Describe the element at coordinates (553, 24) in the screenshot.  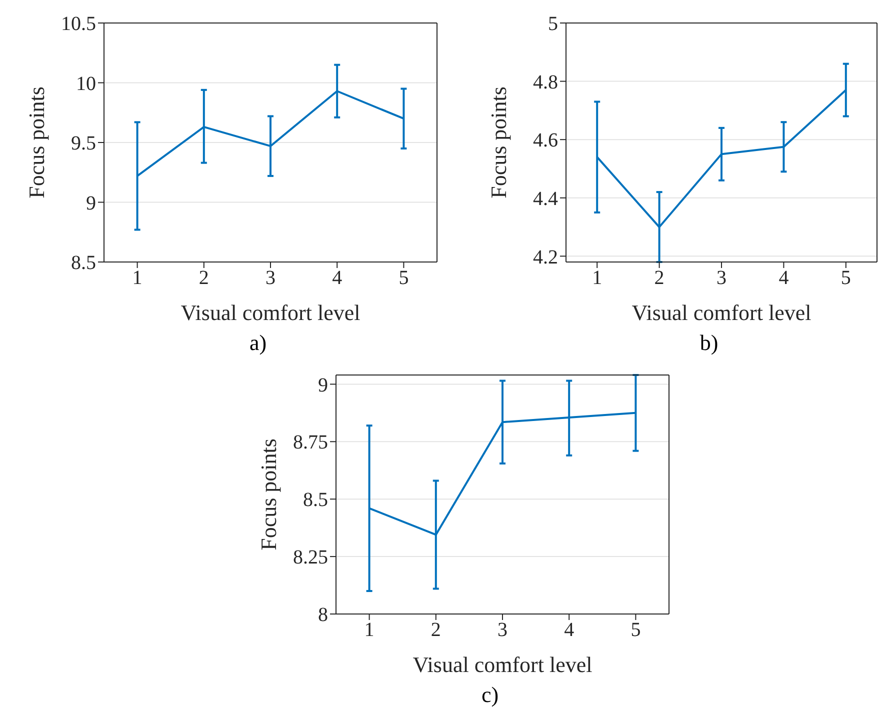
I see `y-tick-label: 5` at that location.